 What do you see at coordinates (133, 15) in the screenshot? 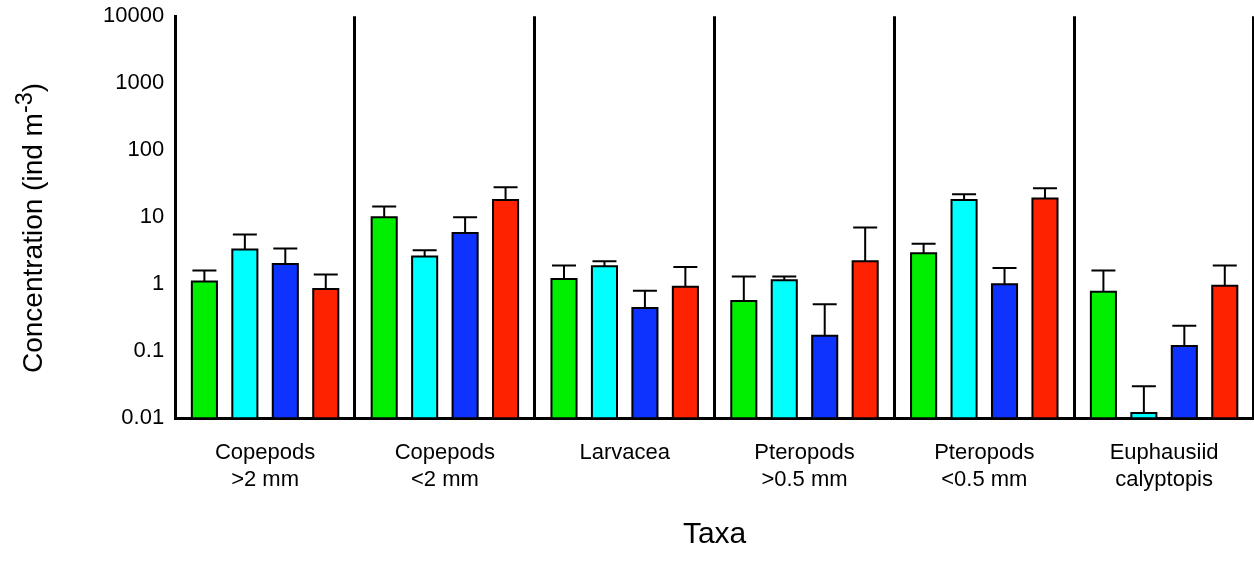
I see `y-tick-label: 10000` at bounding box center [133, 15].